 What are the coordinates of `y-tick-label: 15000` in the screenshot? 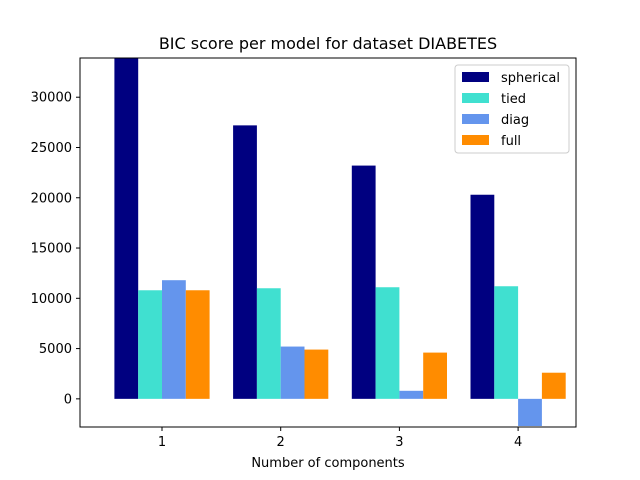 It's located at (51, 249).